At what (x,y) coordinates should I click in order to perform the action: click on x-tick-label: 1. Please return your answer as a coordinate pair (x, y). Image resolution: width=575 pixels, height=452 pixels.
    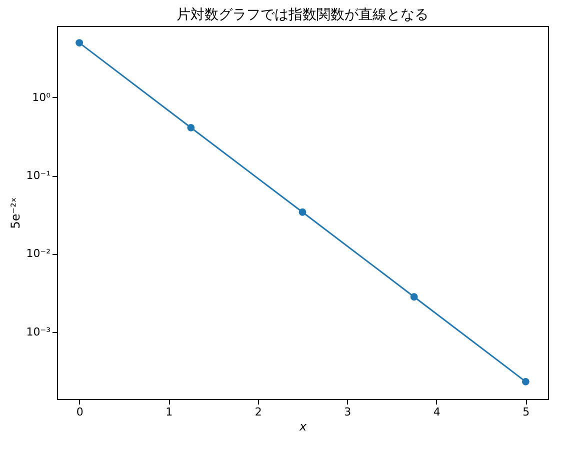
    Looking at the image, I should click on (169, 412).